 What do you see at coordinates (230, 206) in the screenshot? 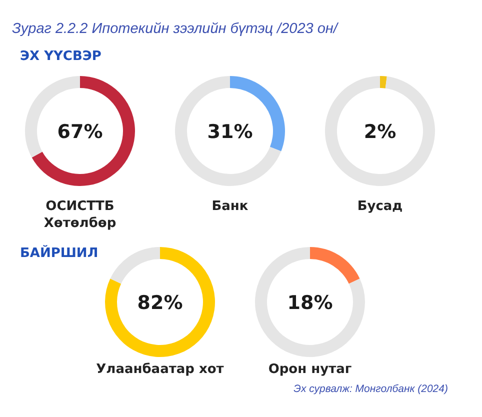
I see `text: Банк` at bounding box center [230, 206].